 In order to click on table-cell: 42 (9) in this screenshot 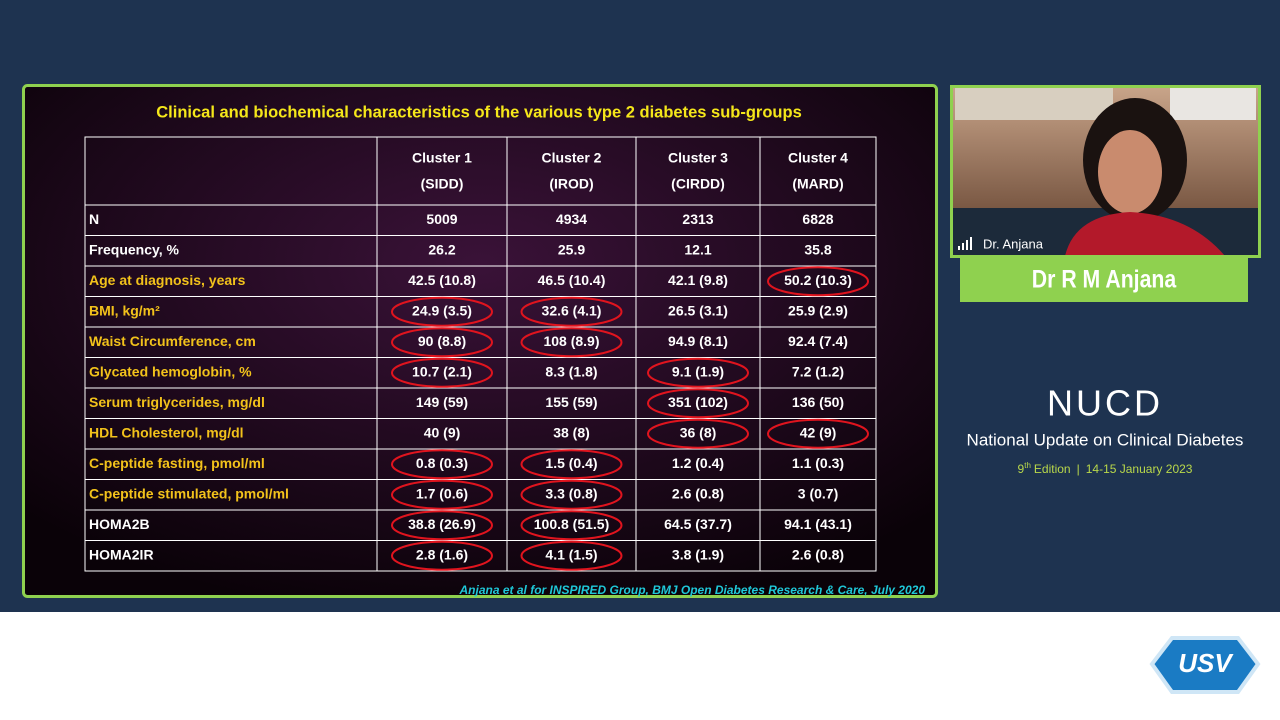, I will do `click(818, 432)`.